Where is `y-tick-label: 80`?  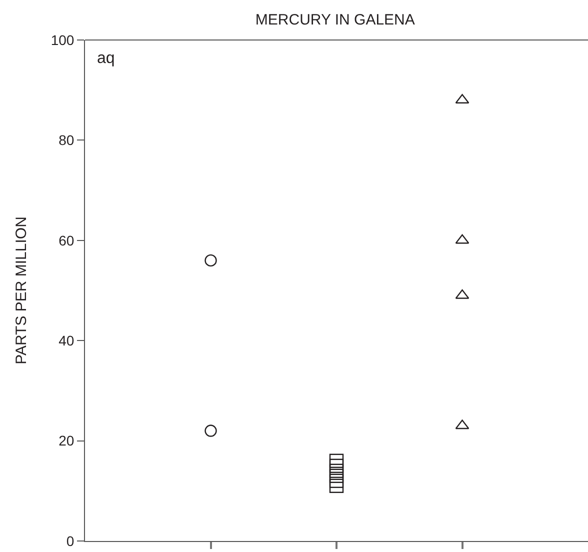 y-tick-label: 80 is located at coordinates (66, 140).